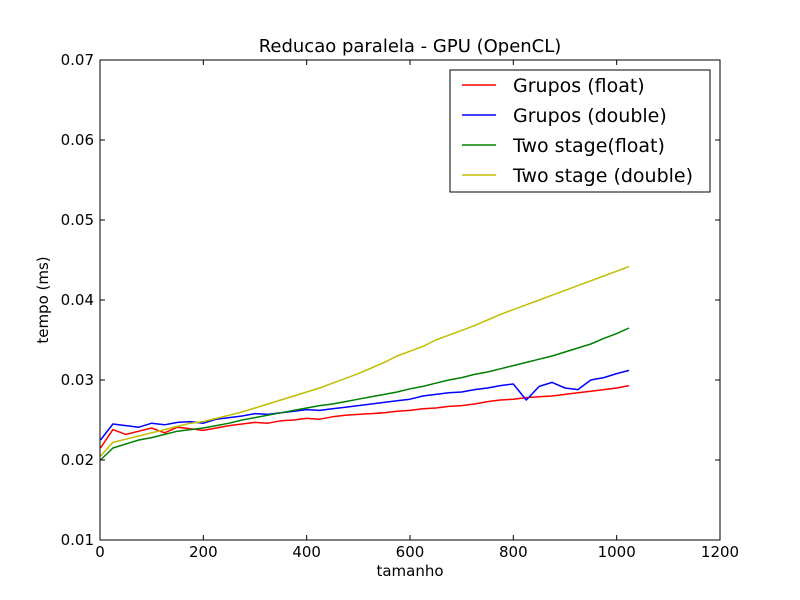 The image size is (800, 600). What do you see at coordinates (588, 146) in the screenshot?
I see `legend-label-two-stage-float: Two stage(float)` at bounding box center [588, 146].